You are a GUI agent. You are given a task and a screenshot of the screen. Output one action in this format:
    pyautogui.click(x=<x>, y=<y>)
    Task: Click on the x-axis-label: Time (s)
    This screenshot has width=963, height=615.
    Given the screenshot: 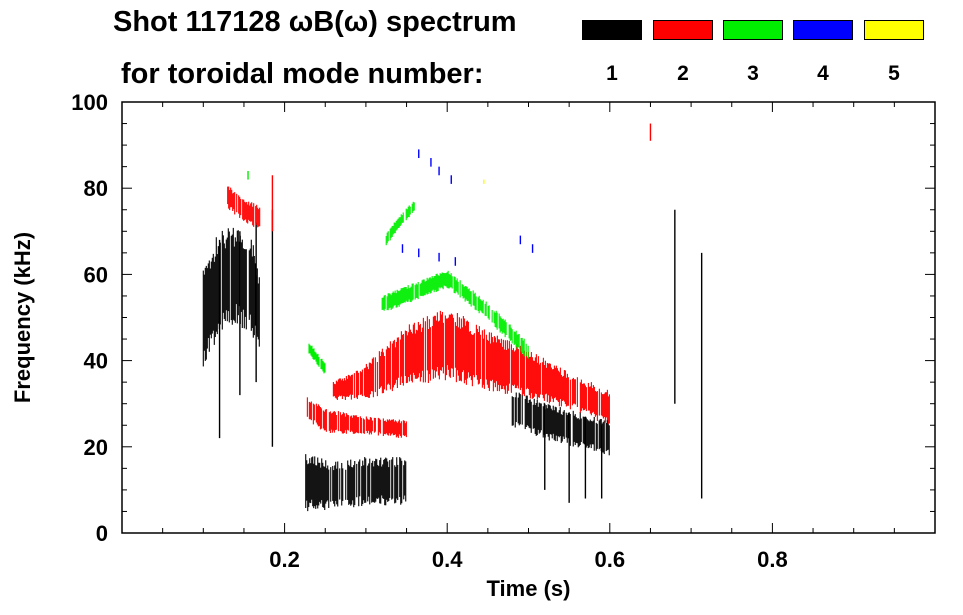 What is the action you would take?
    pyautogui.click(x=529, y=588)
    